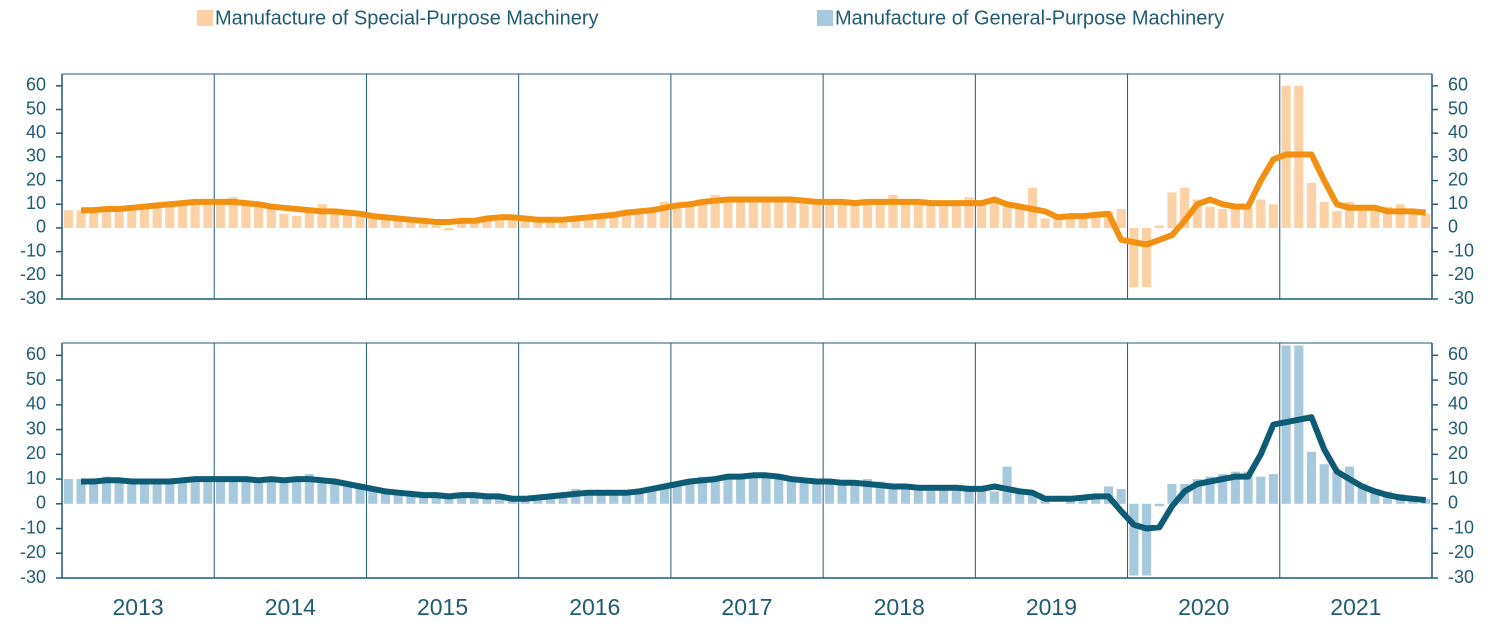 This screenshot has width=1488, height=626. What do you see at coordinates (138, 607) in the screenshot?
I see `x-tick-label: 2013` at bounding box center [138, 607].